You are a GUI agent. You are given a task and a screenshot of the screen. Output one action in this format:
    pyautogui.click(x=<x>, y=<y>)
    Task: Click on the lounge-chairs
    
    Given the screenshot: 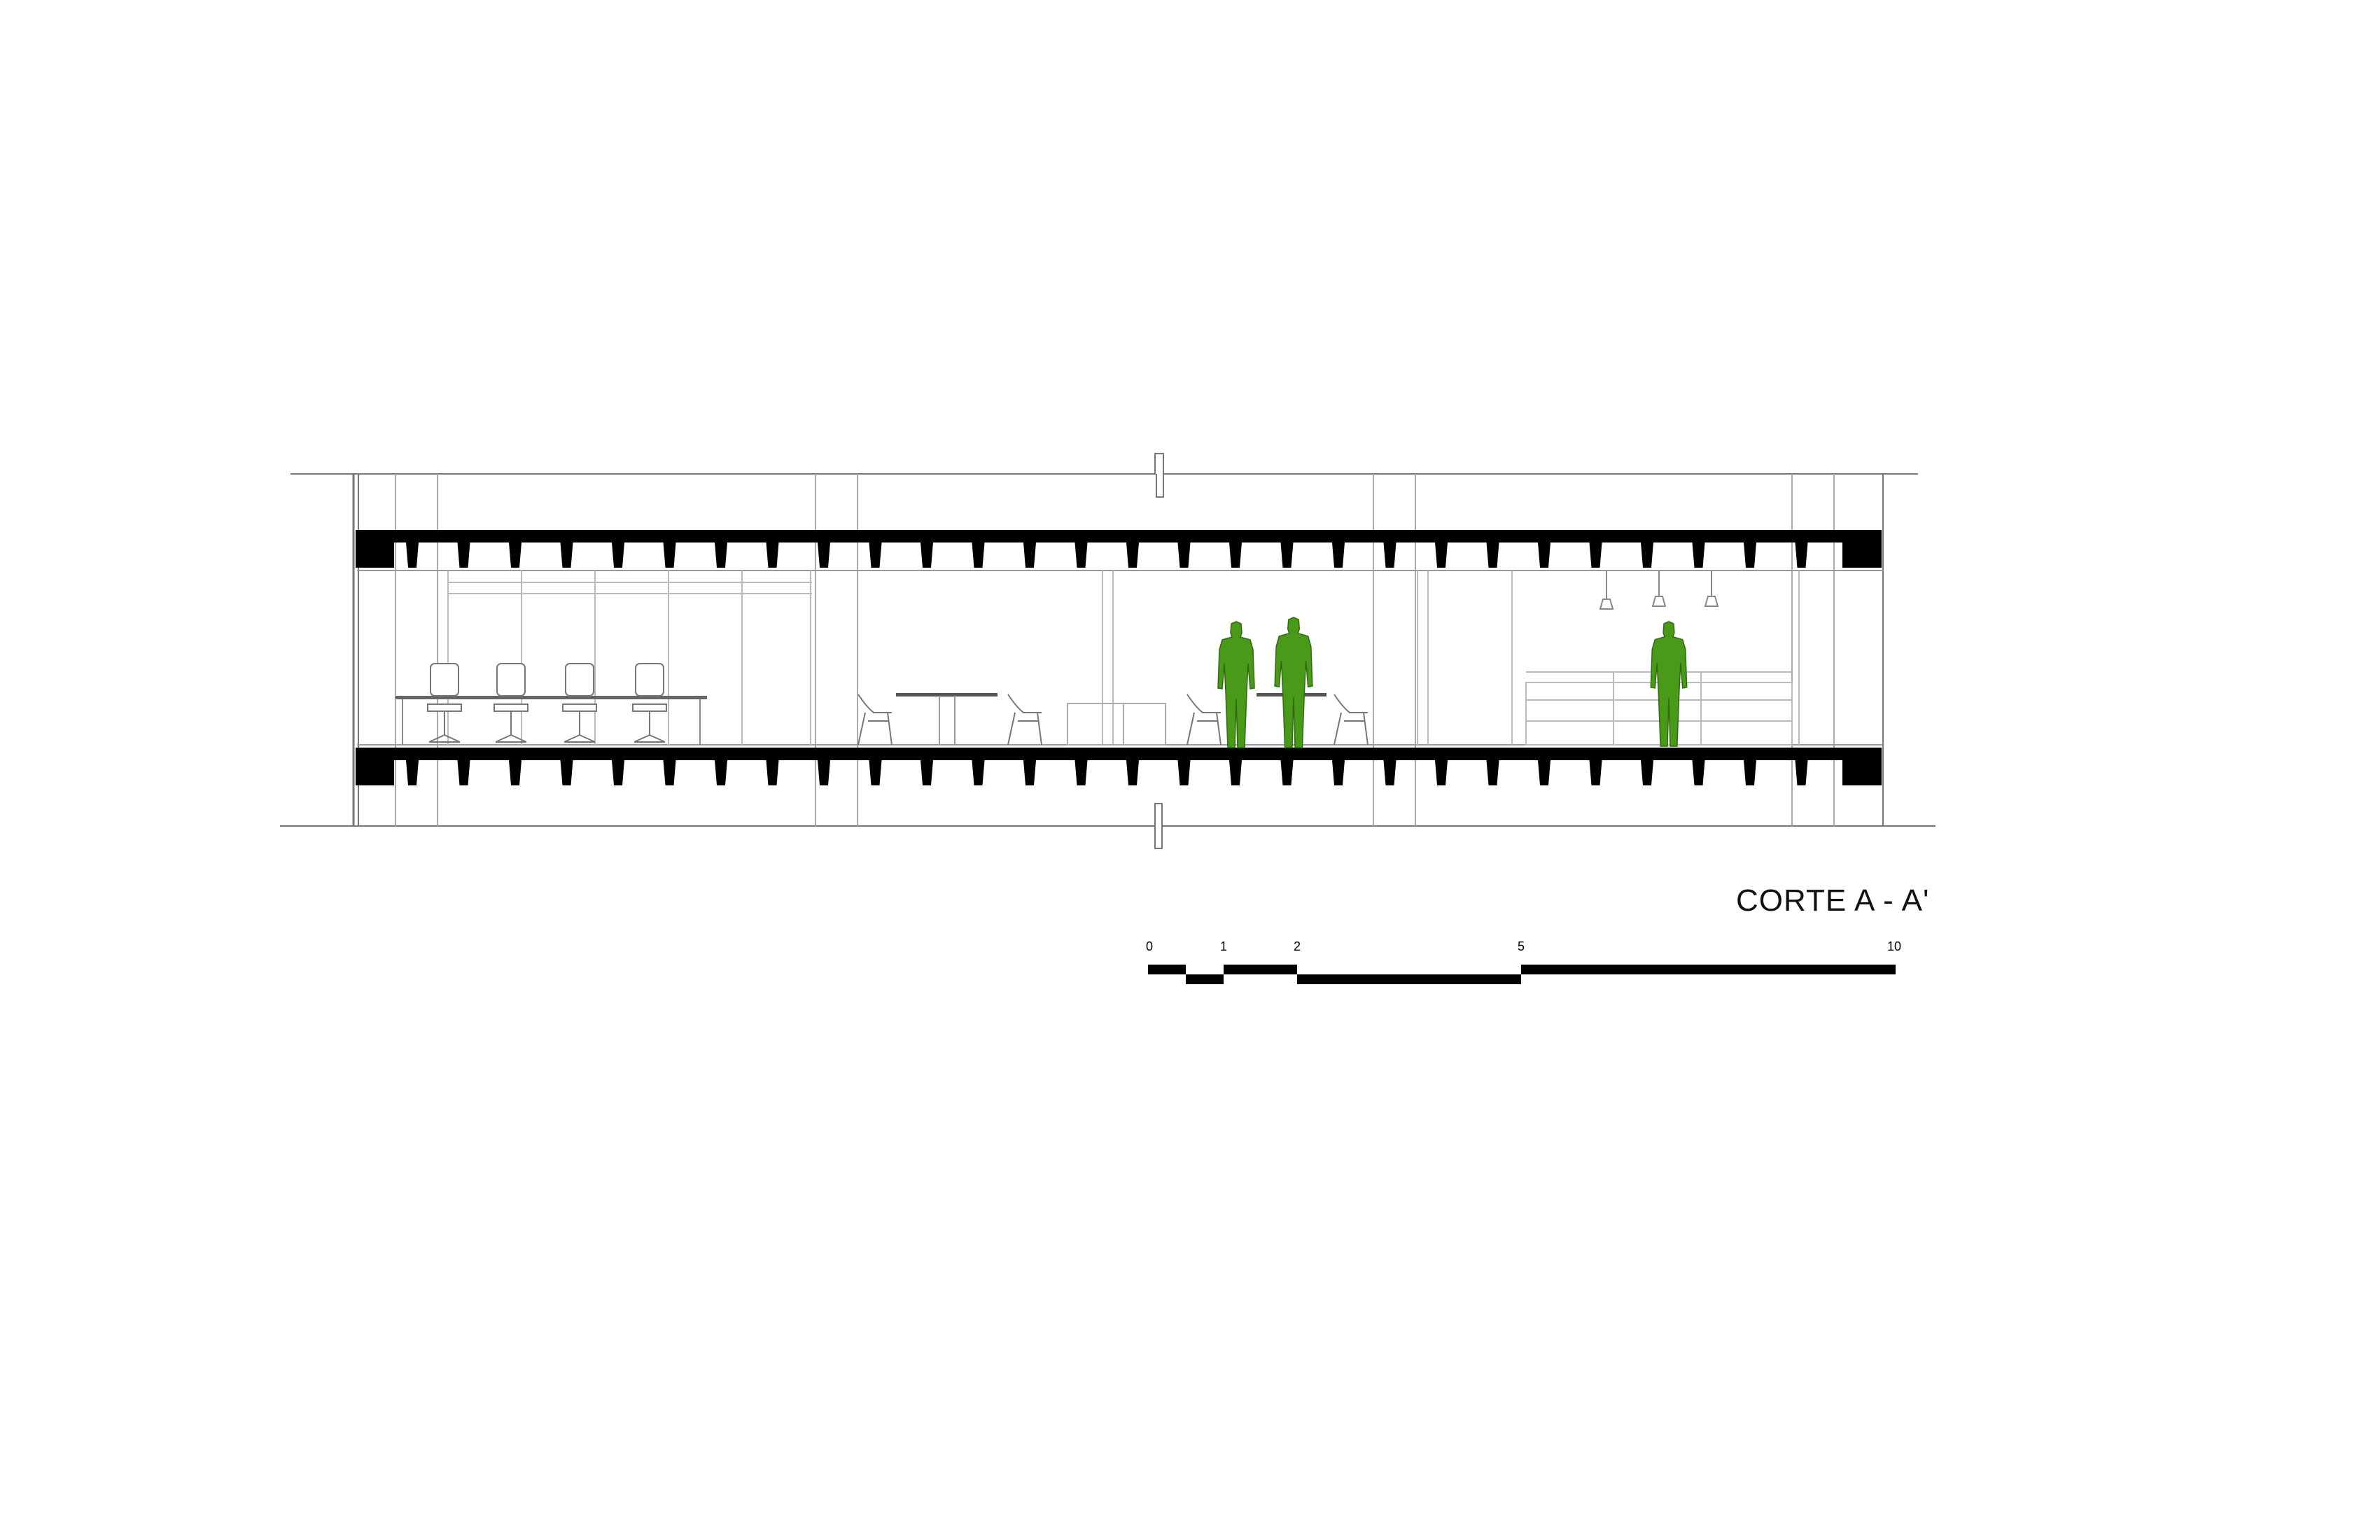 What is the action you would take?
    pyautogui.click(x=1113, y=720)
    